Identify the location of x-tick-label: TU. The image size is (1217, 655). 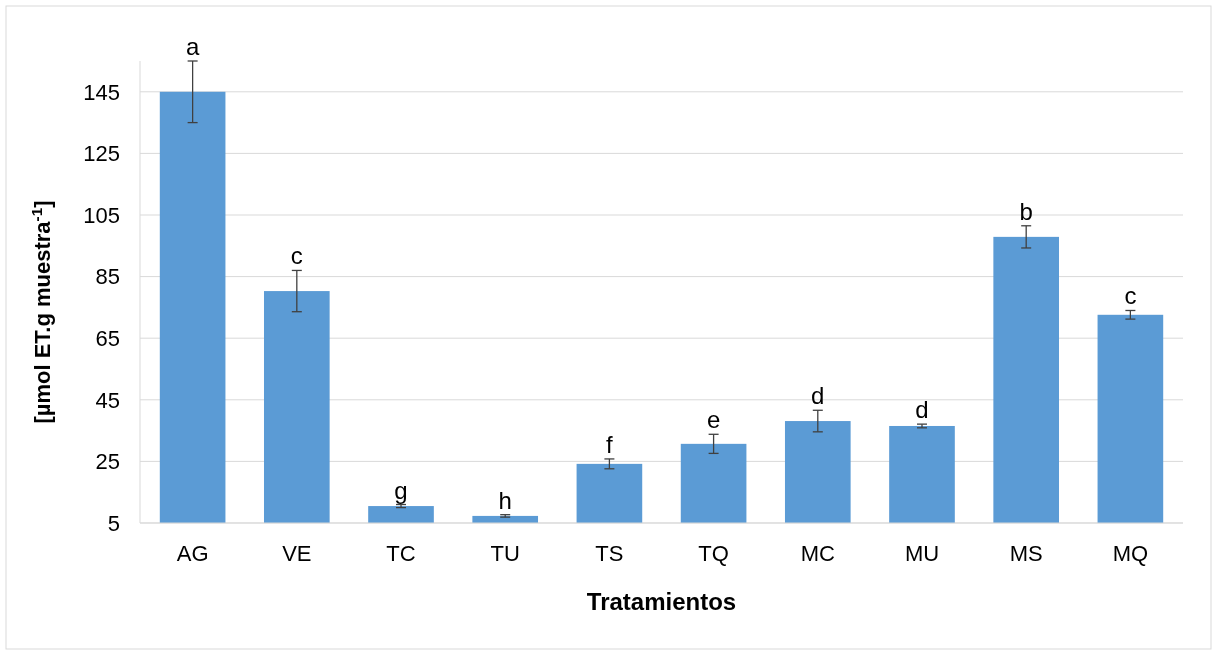
(505, 553).